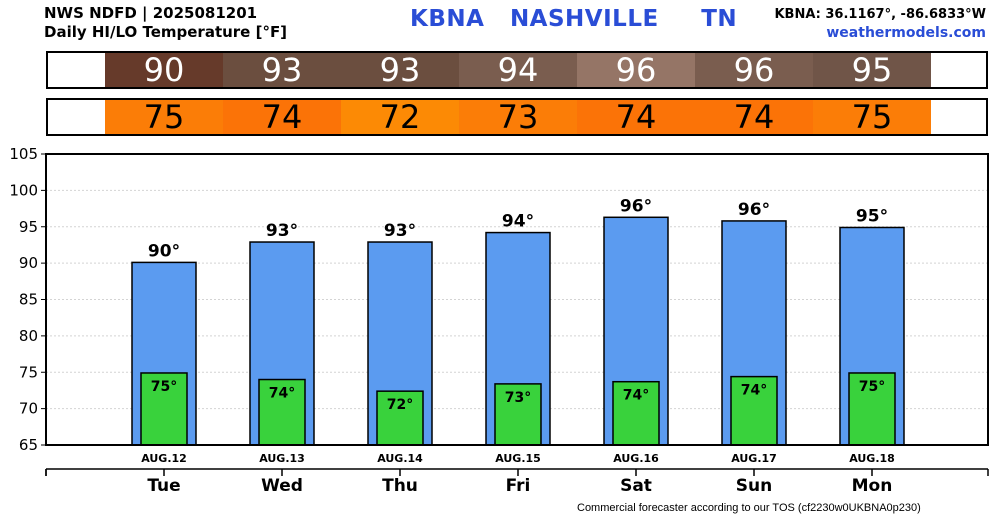 This screenshot has width=1000, height=520. Describe the element at coordinates (400, 486) in the screenshot. I see `day-label: Thu` at that location.